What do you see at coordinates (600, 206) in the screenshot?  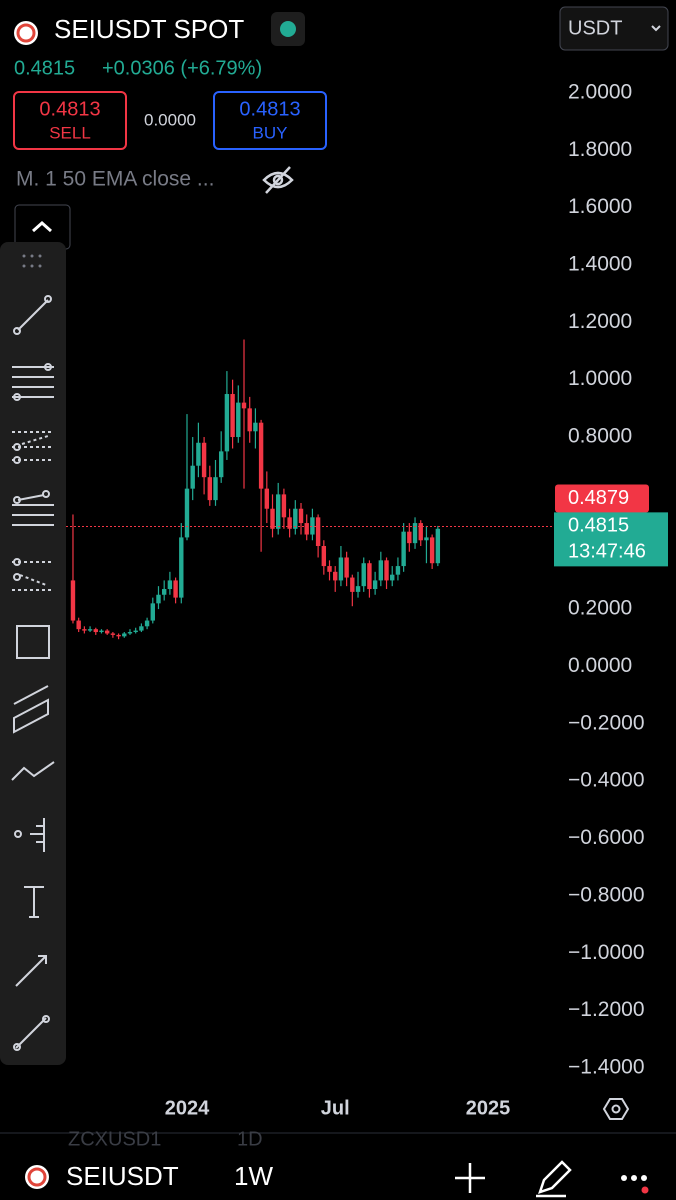 I see `y-tick-label: 1.6000` at bounding box center [600, 206].